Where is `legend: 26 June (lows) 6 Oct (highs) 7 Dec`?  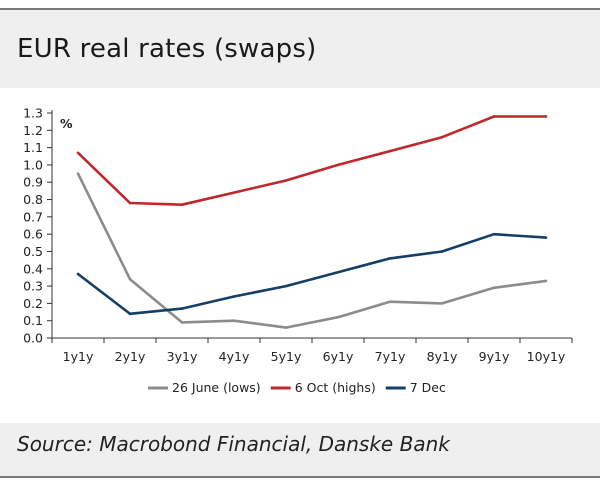
legend: 26 June (lows) 6 Oct (highs) 7 Dec is located at coordinates (297, 387).